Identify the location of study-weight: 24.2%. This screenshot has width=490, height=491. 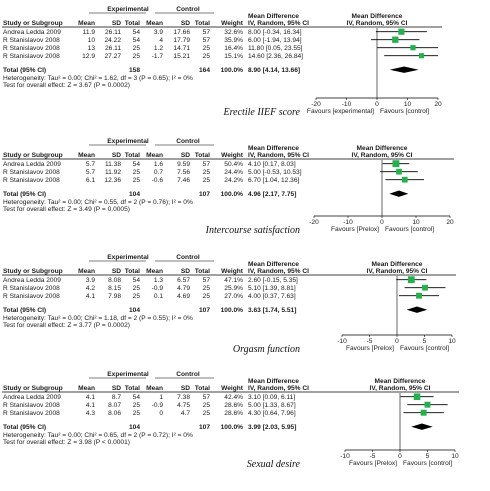
(233, 180).